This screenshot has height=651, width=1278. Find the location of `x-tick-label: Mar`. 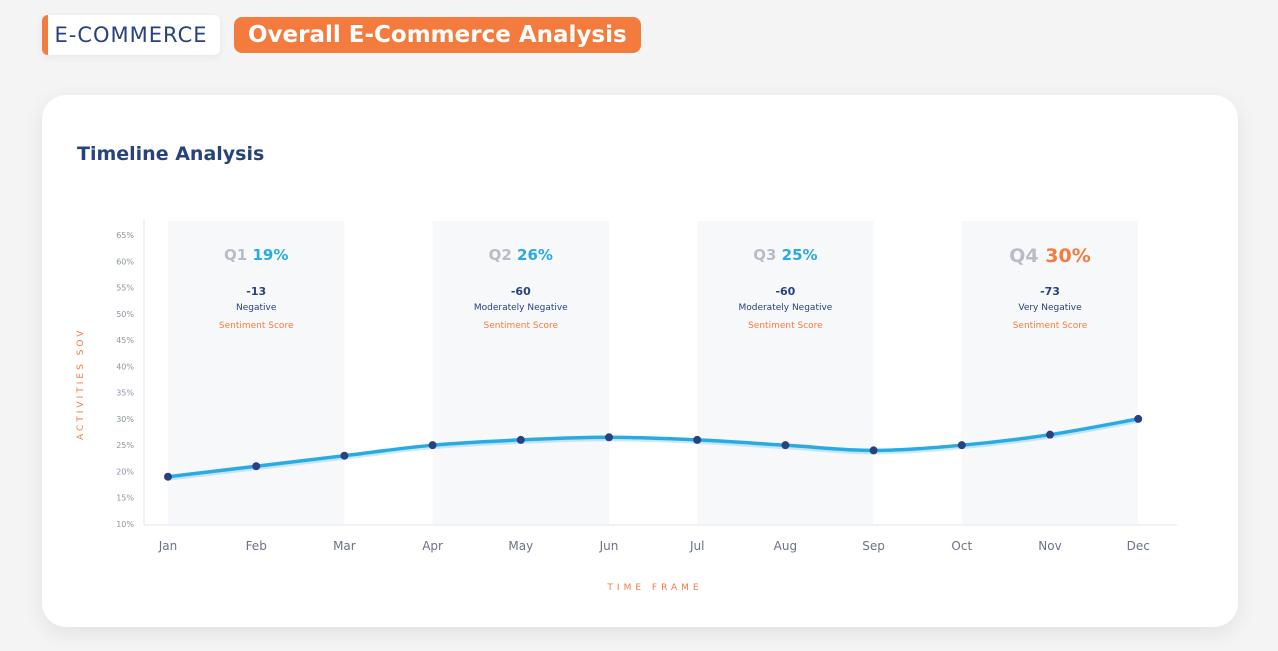

x-tick-label: Mar is located at coordinates (344, 546).